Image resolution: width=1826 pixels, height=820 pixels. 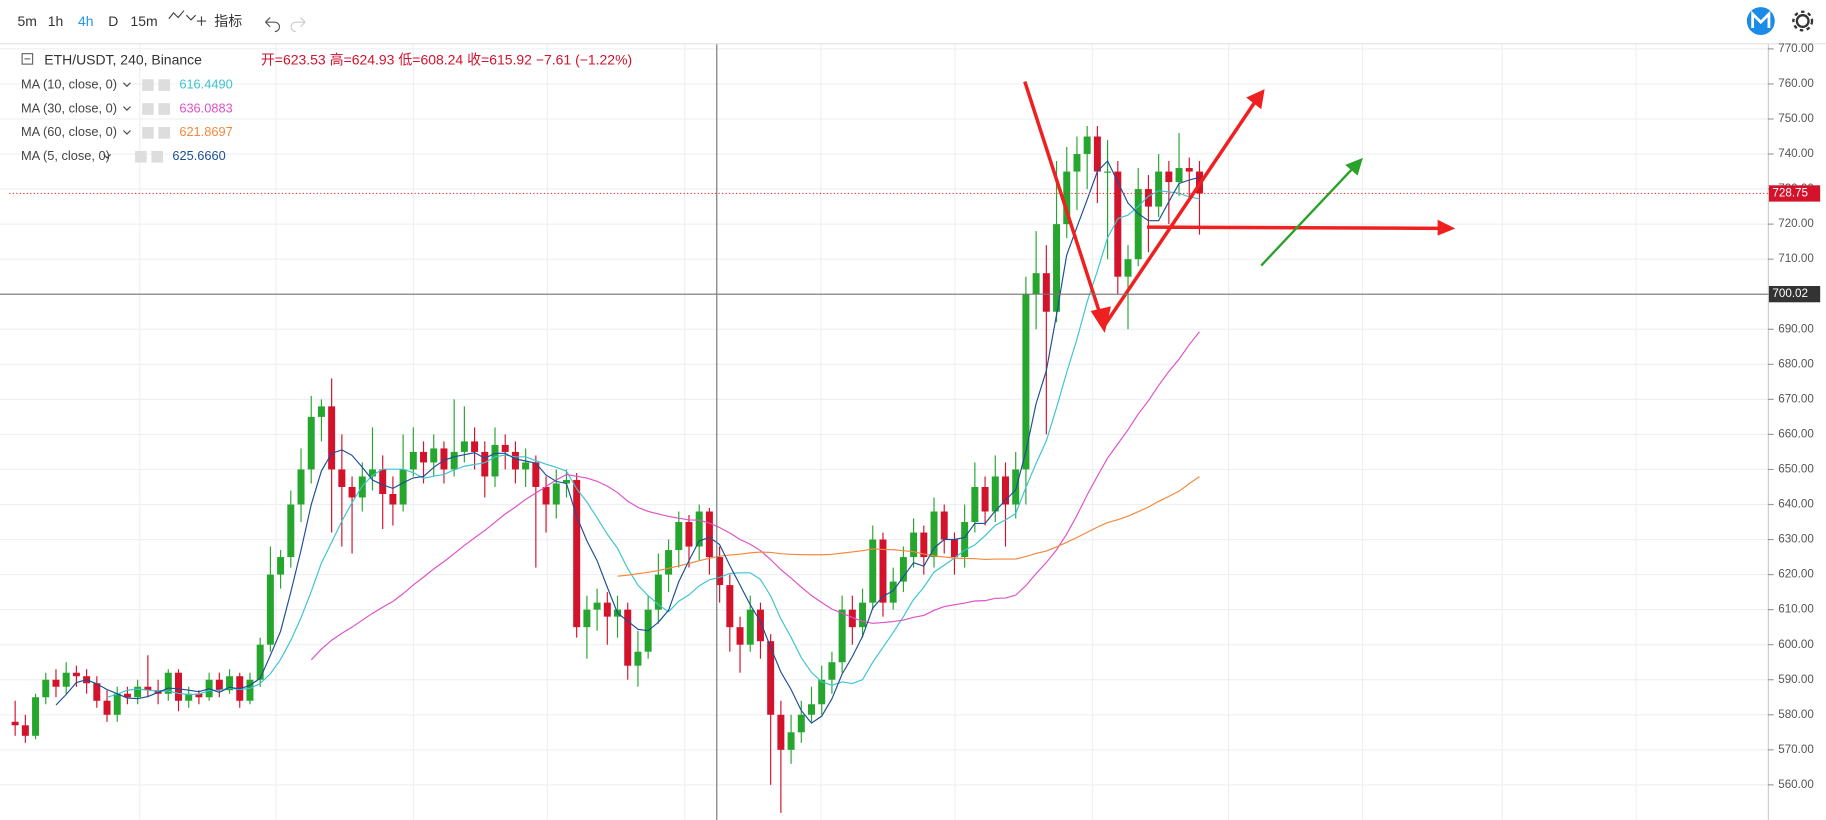 What do you see at coordinates (1790, 193) in the screenshot?
I see `last-price-label: 728.75` at bounding box center [1790, 193].